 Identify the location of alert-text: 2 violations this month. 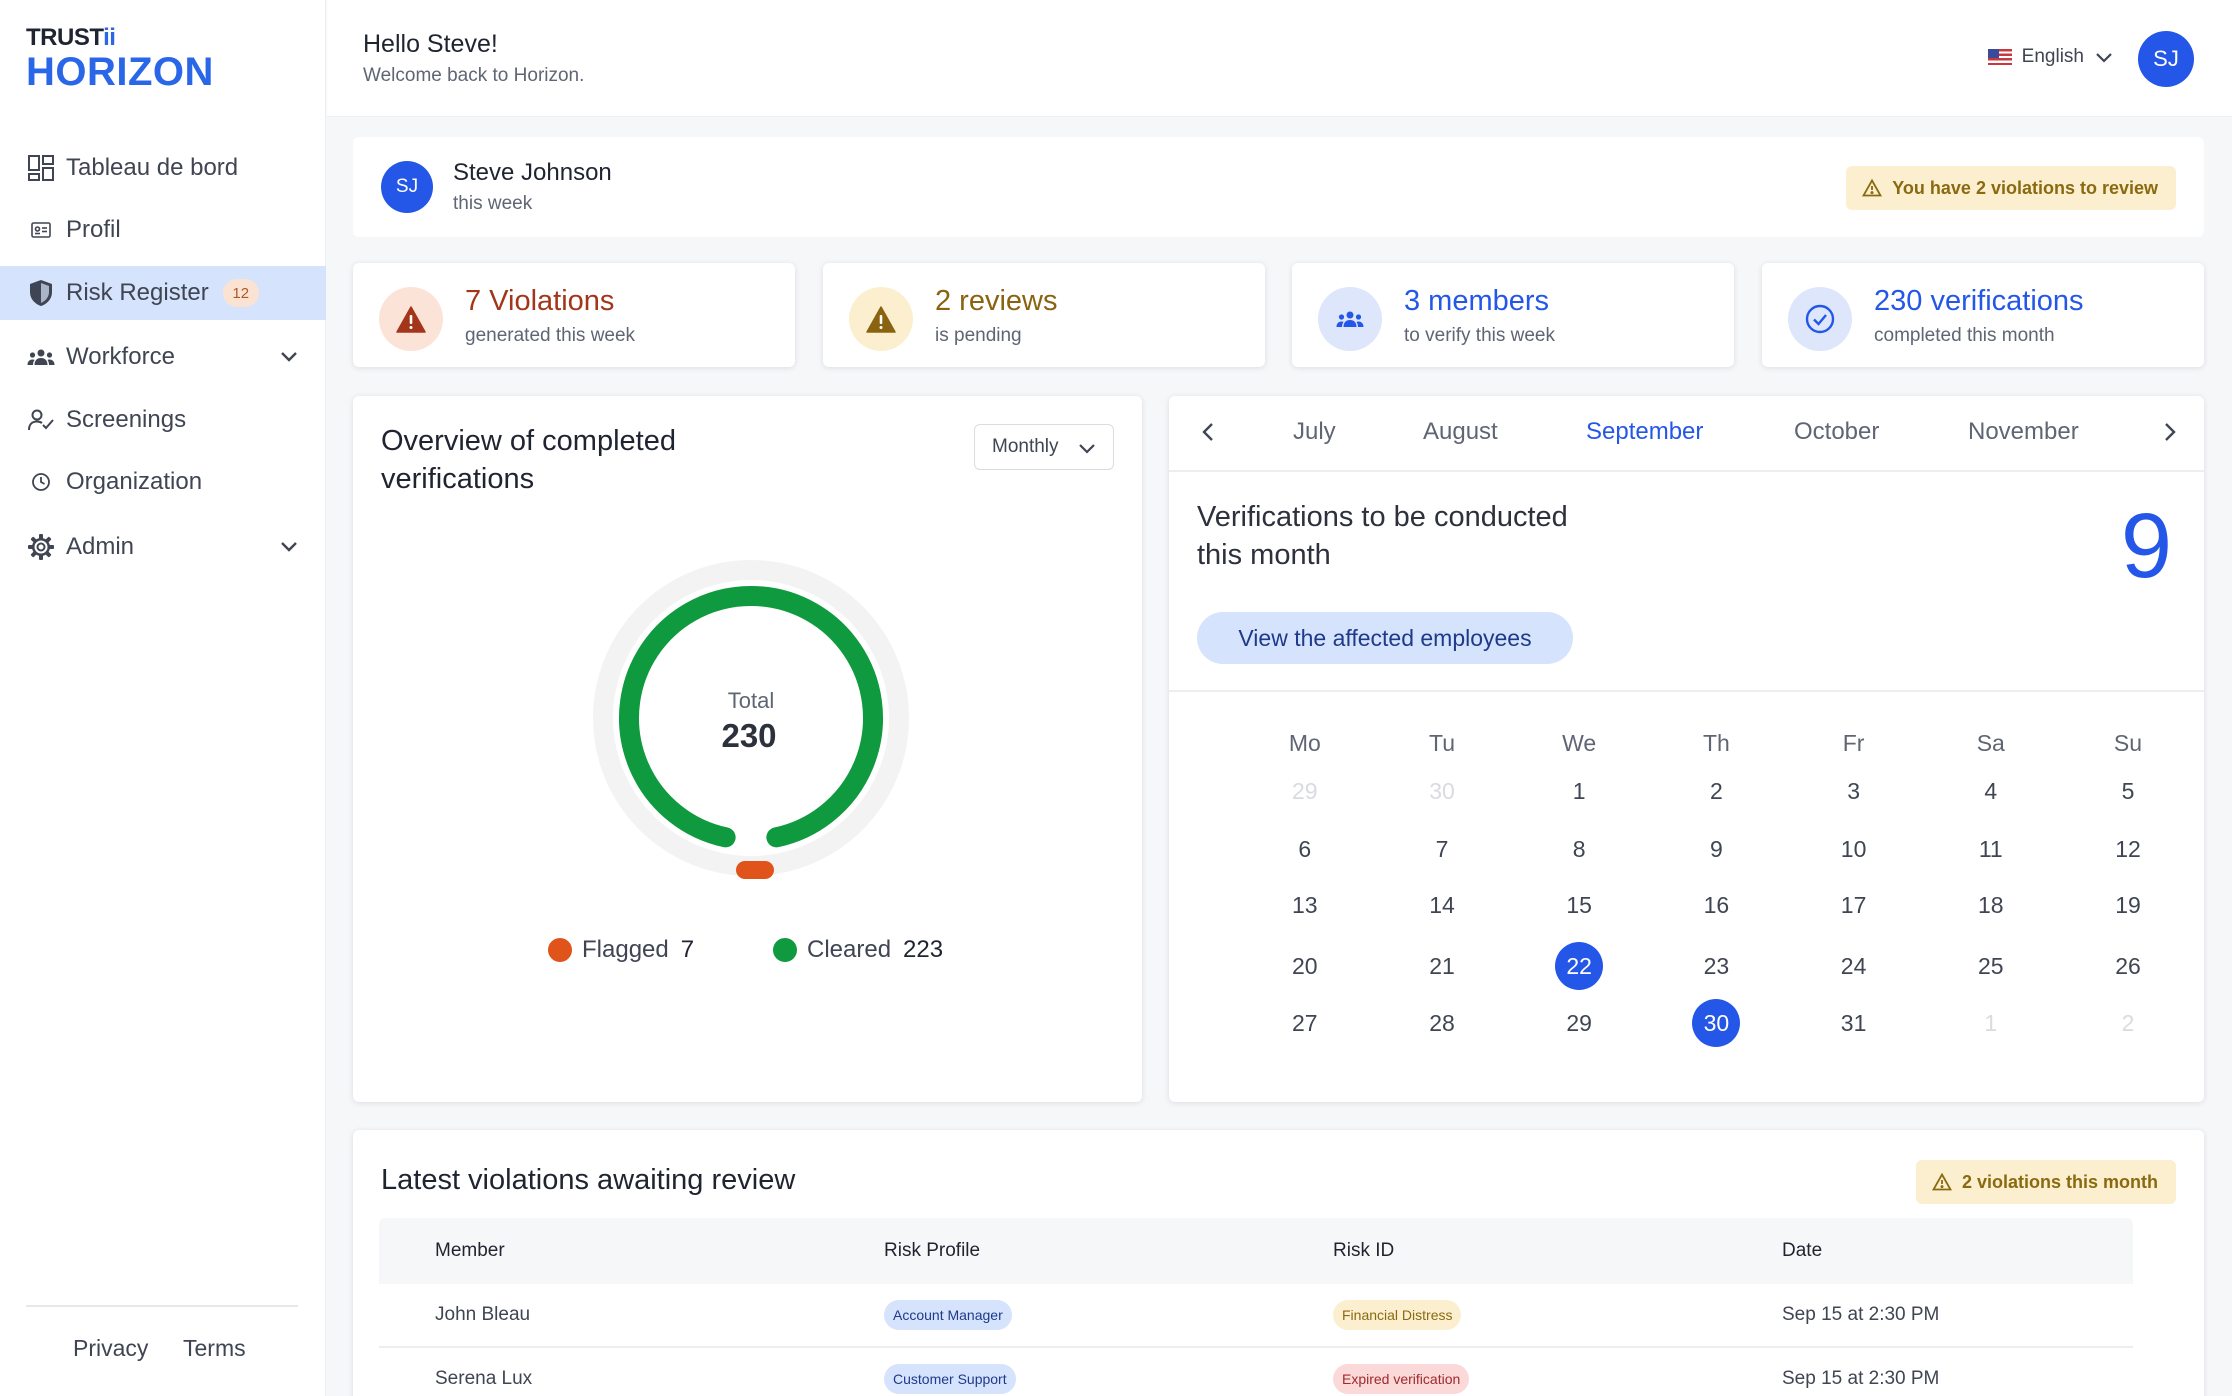
(2059, 1181).